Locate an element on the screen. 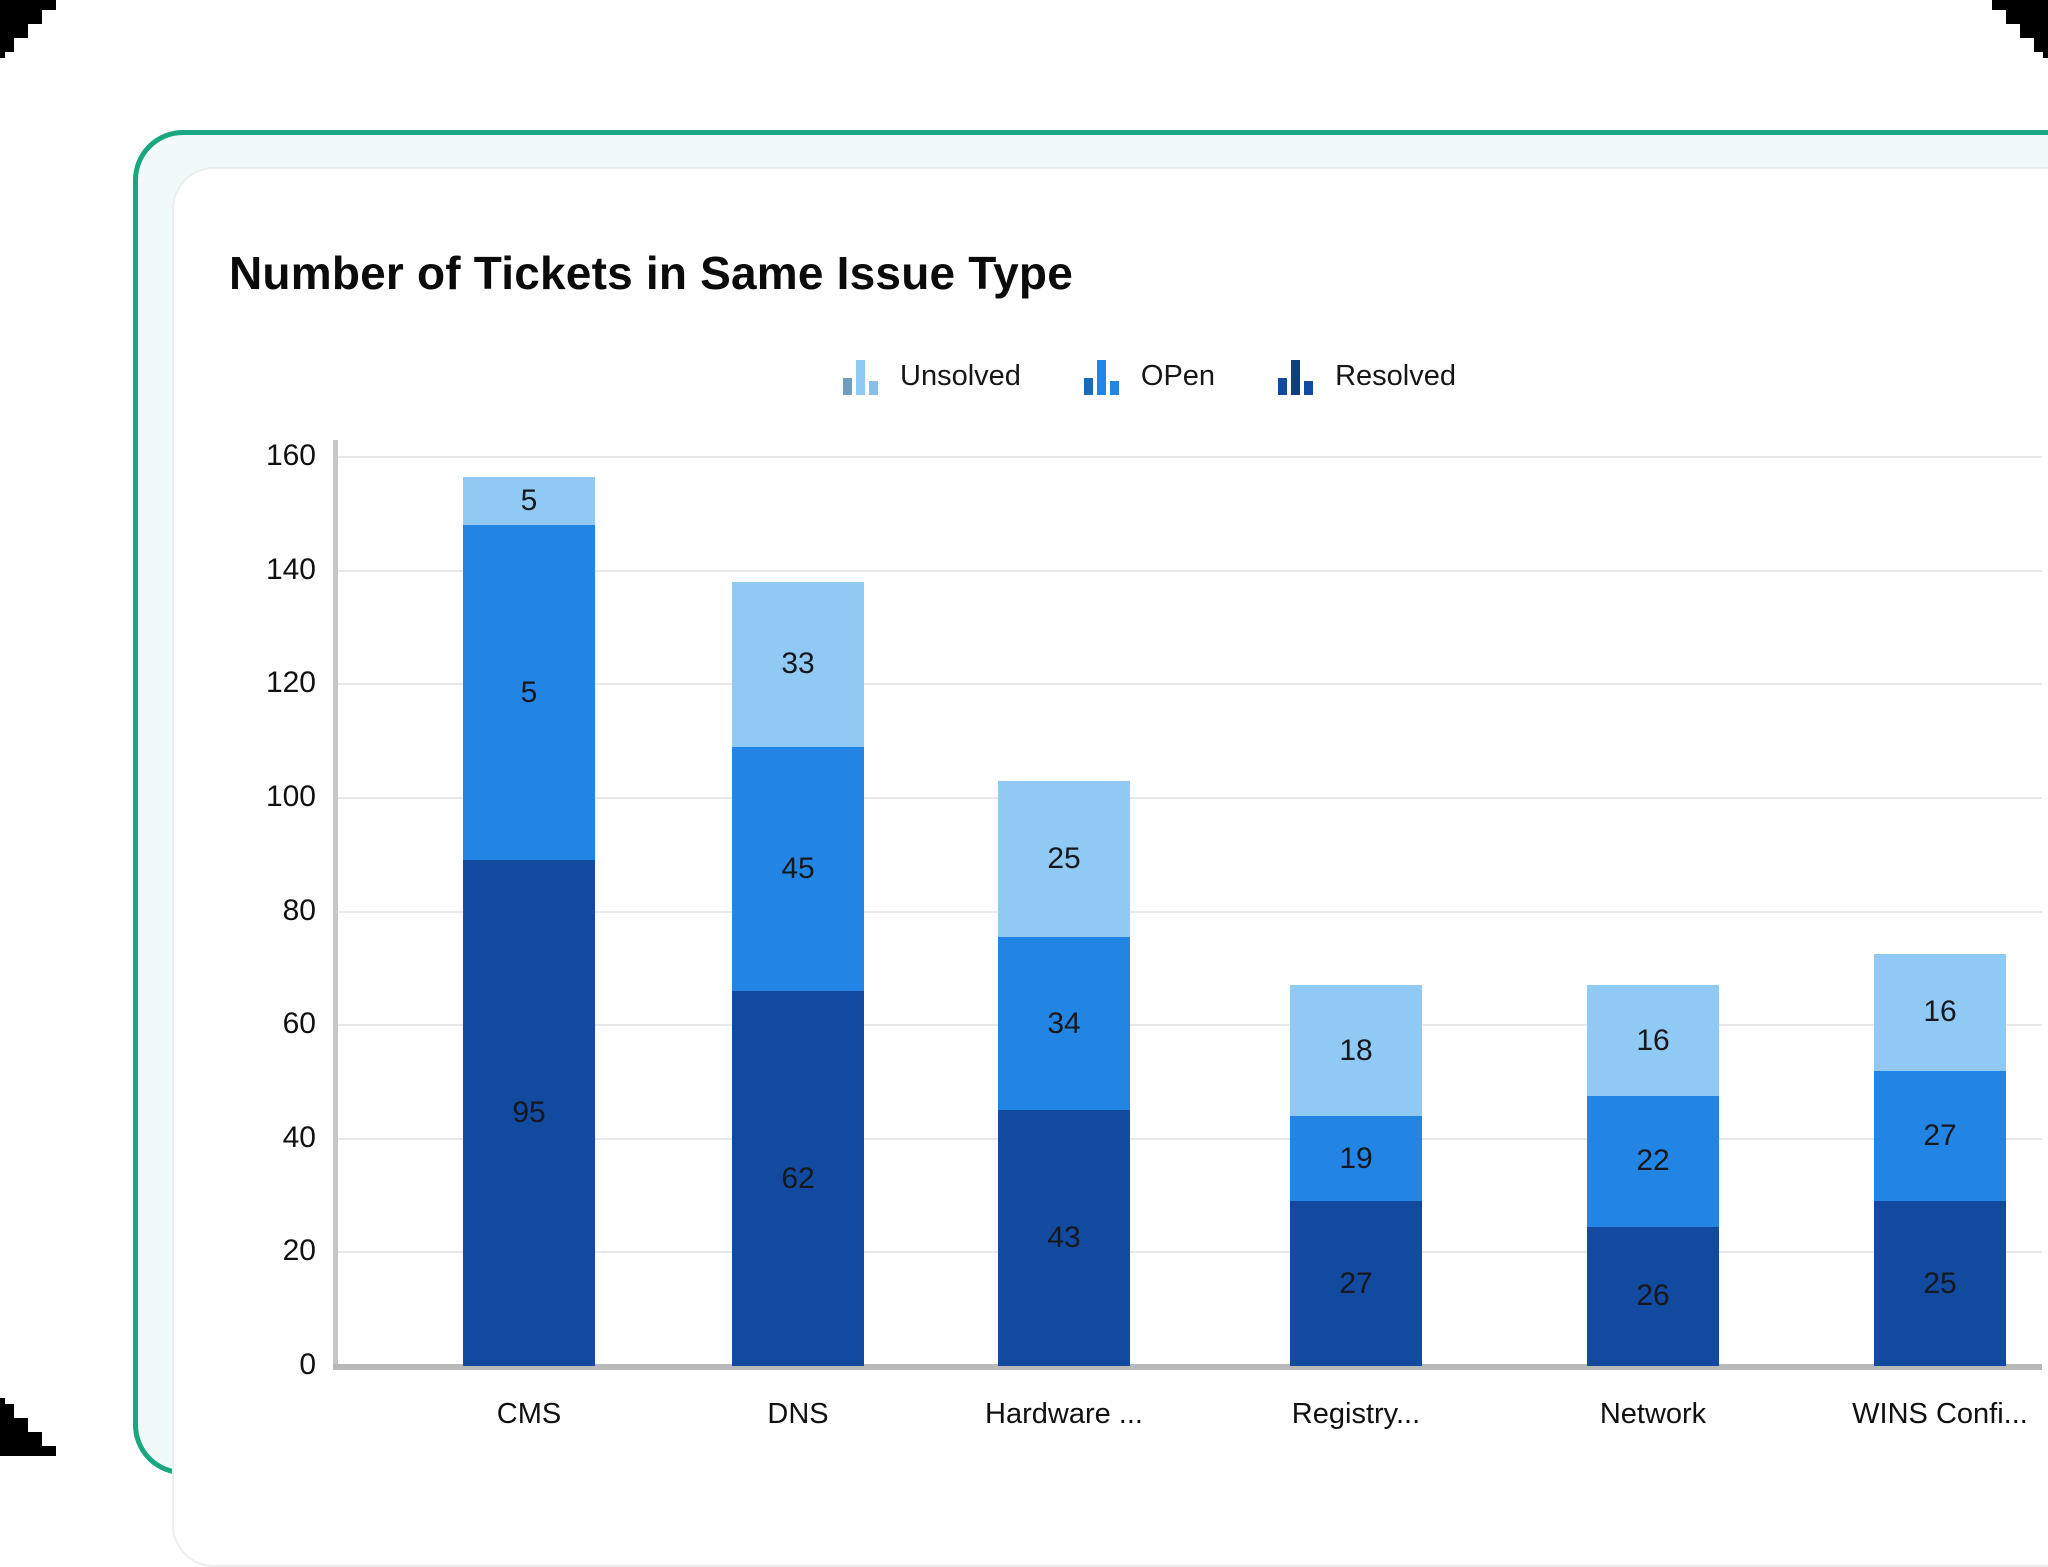 This screenshot has width=2048, height=1567. y-tick-label-0: 0 is located at coordinates (307, 1364).